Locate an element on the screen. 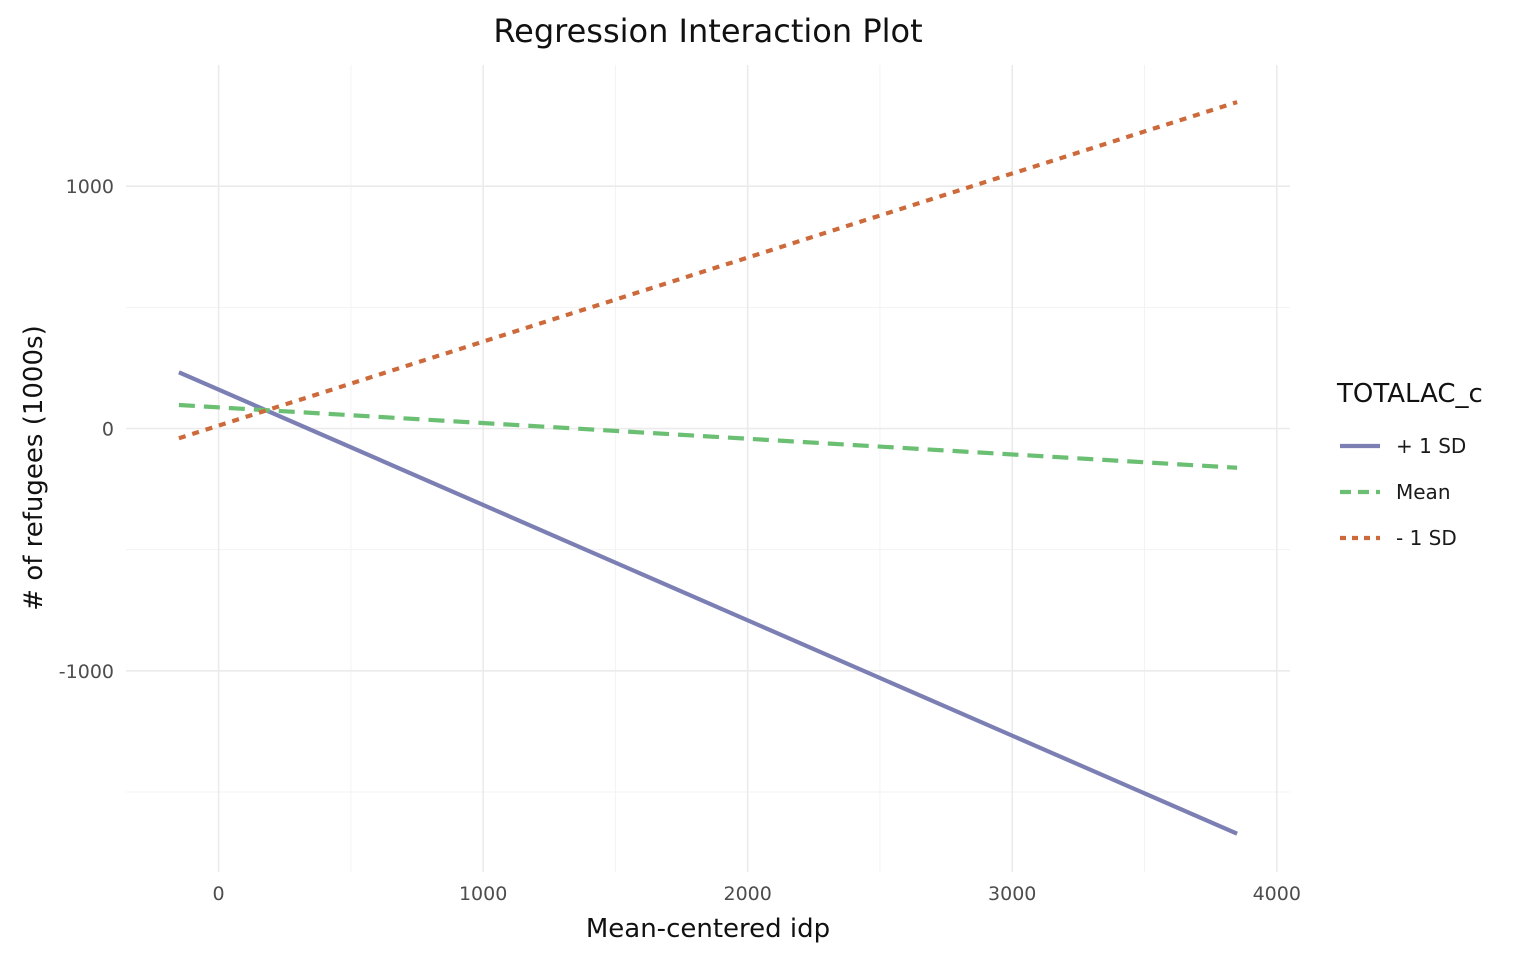  legend: TOTALAC_c + 1 SD Mean - 1 SD is located at coordinates (1409, 464).